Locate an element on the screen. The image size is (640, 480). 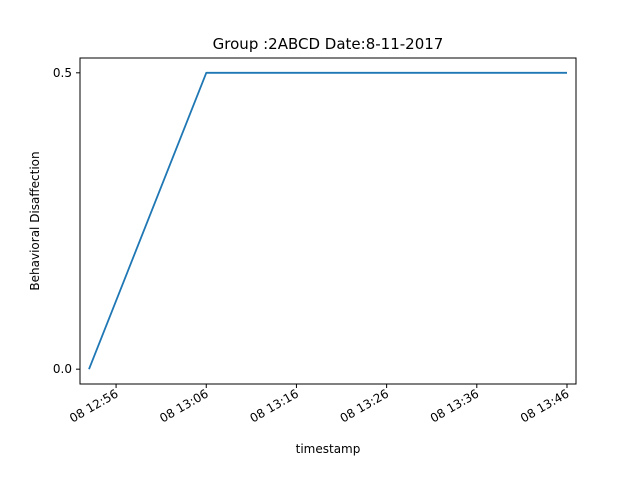
y-axis-label: Behavioral Disaffection is located at coordinates (35, 220).